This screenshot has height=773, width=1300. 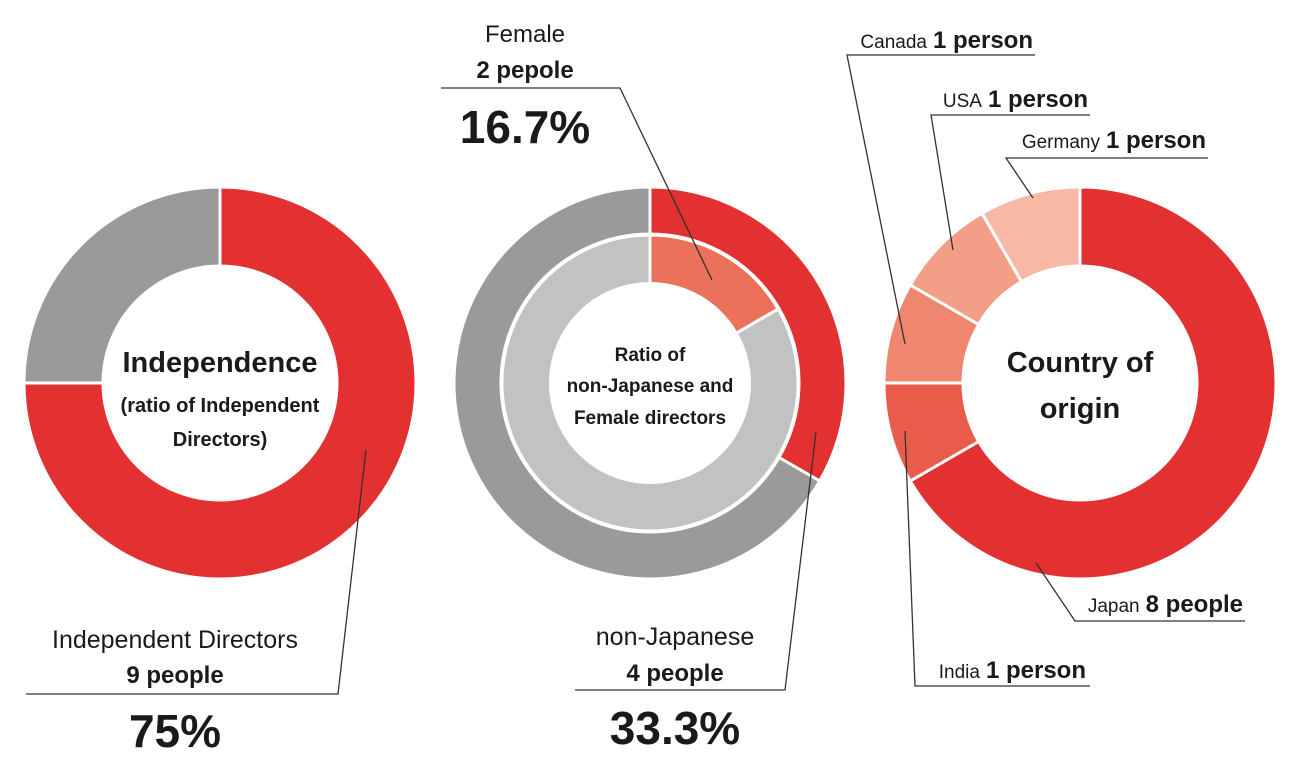 I want to click on canada-leader-line, so click(x=940, y=199).